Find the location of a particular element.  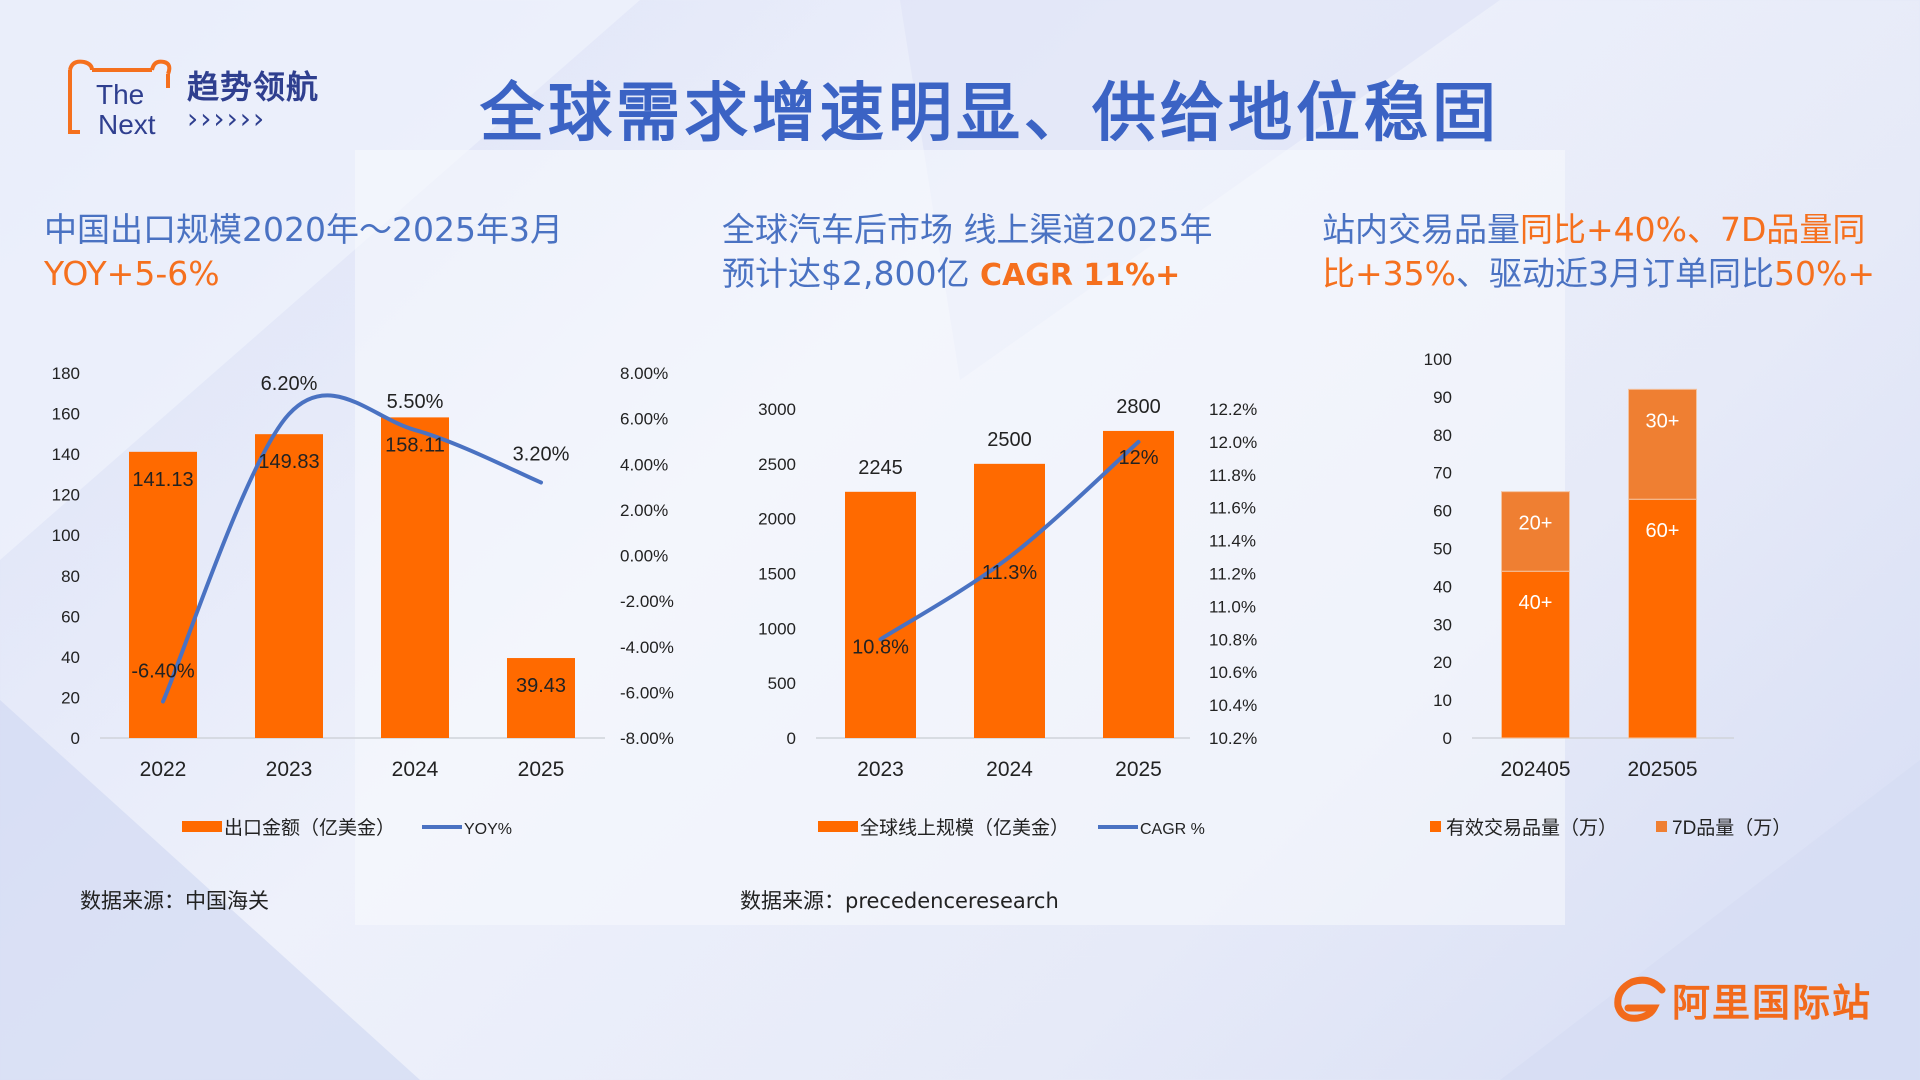

the-next-logo: The Next 趋势领航 ›››››› is located at coordinates (207, 100).